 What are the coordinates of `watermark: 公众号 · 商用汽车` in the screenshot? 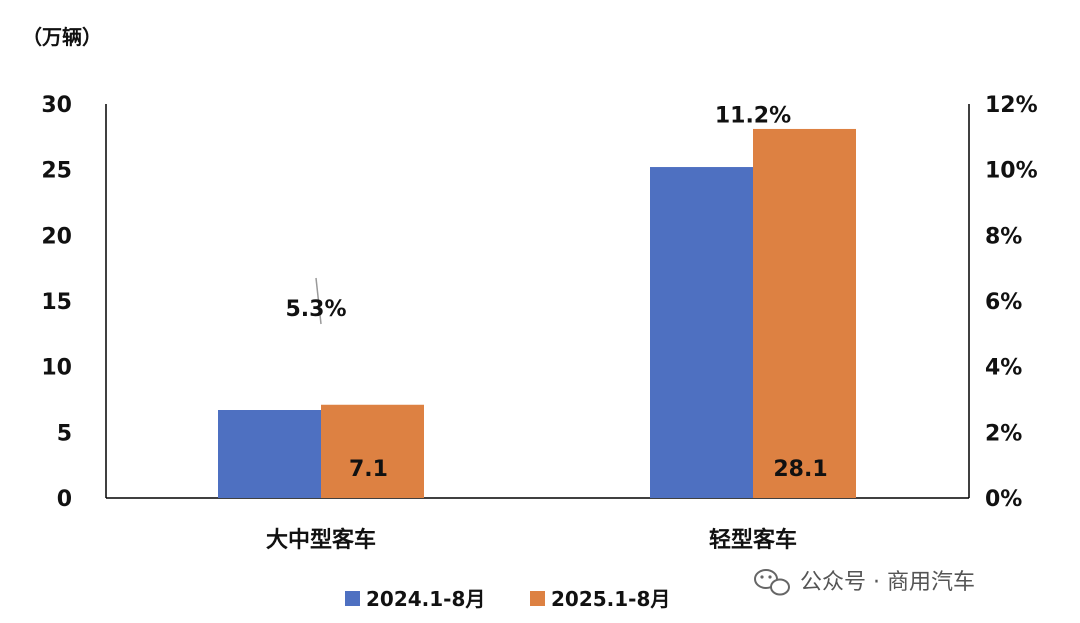 It's located at (864, 582).